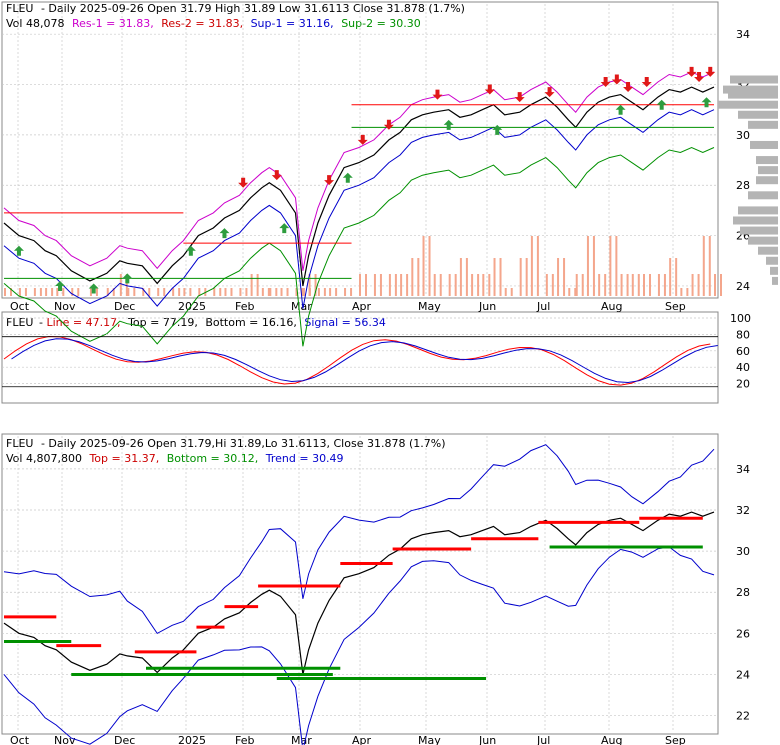 The image size is (780, 745). What do you see at coordinates (381, 23) in the screenshot?
I see `top-header-sup2: Sup-2 = 30.30` at bounding box center [381, 23].